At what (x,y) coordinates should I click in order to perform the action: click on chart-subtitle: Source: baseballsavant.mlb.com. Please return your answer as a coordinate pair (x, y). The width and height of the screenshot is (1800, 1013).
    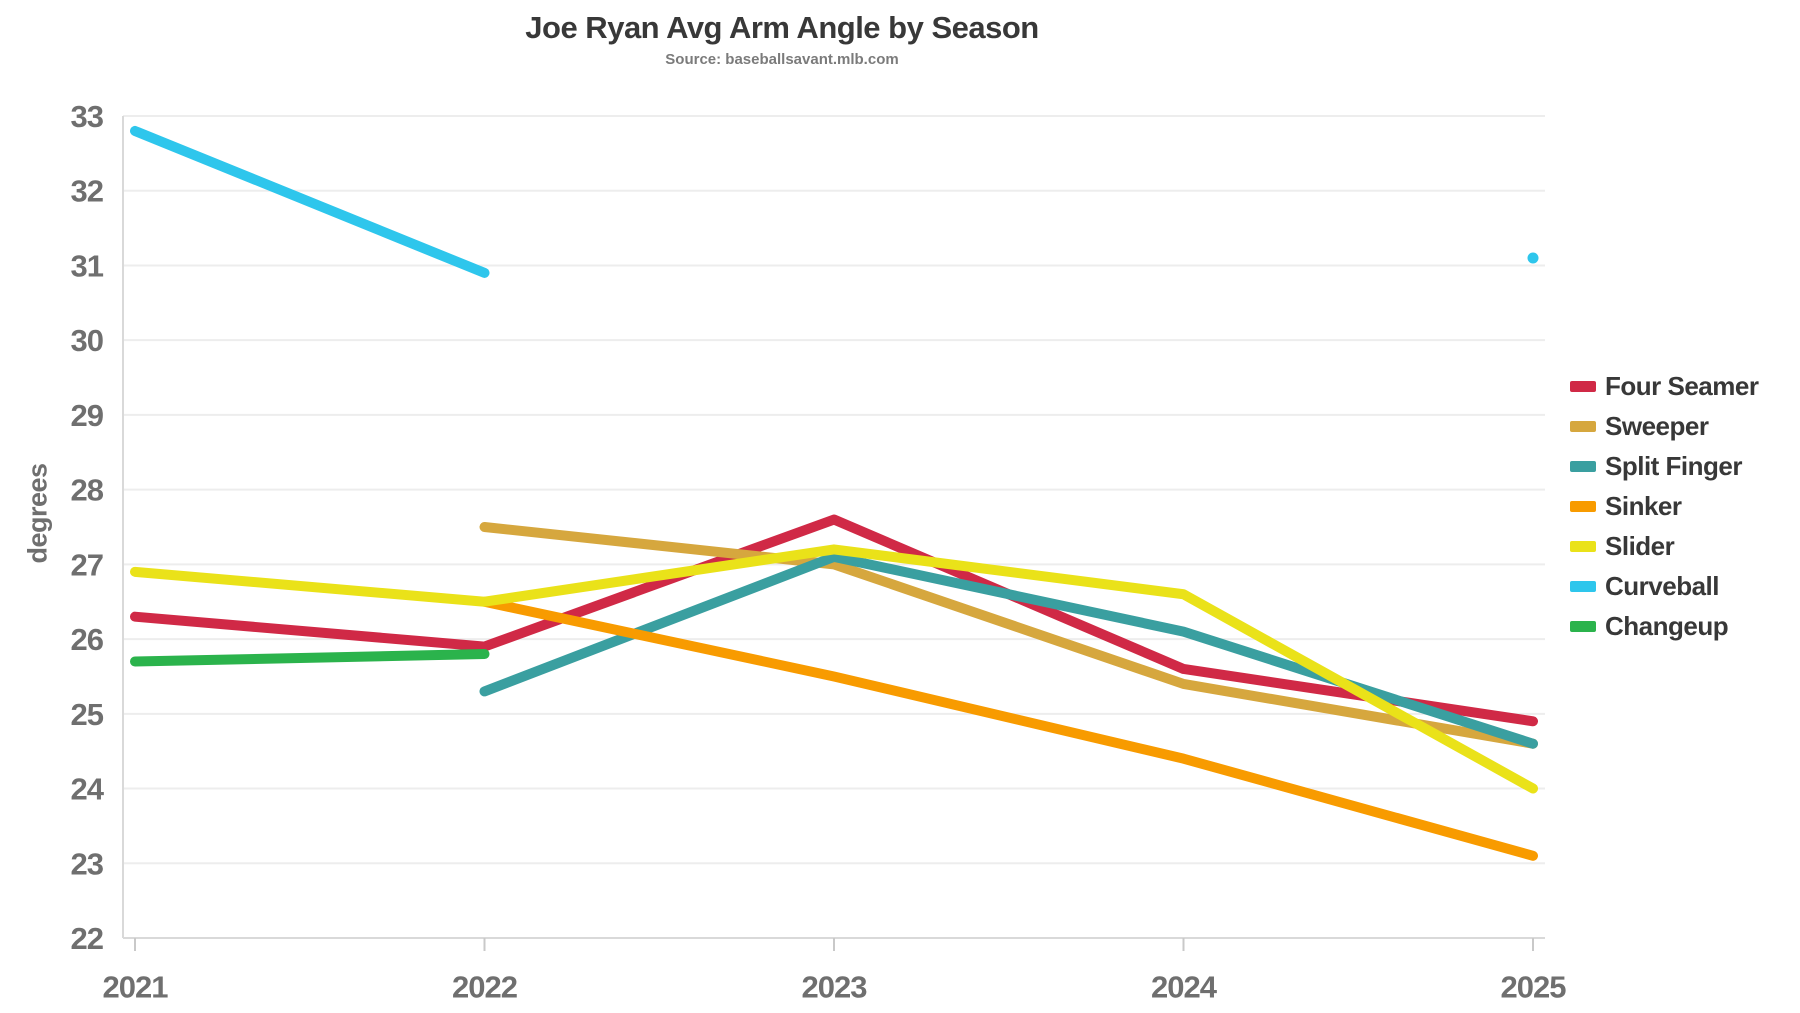
    Looking at the image, I should click on (782, 59).